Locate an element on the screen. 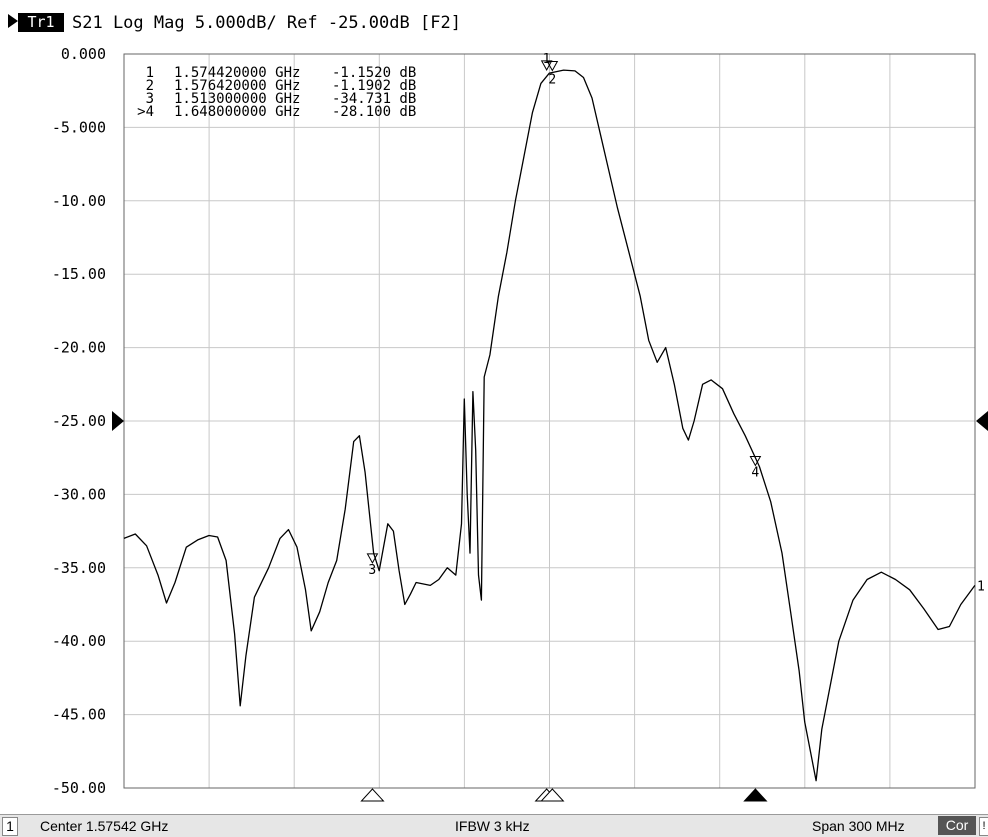 This screenshot has height=837, width=988. y-tick-label: -25.00 is located at coordinates (79, 421).